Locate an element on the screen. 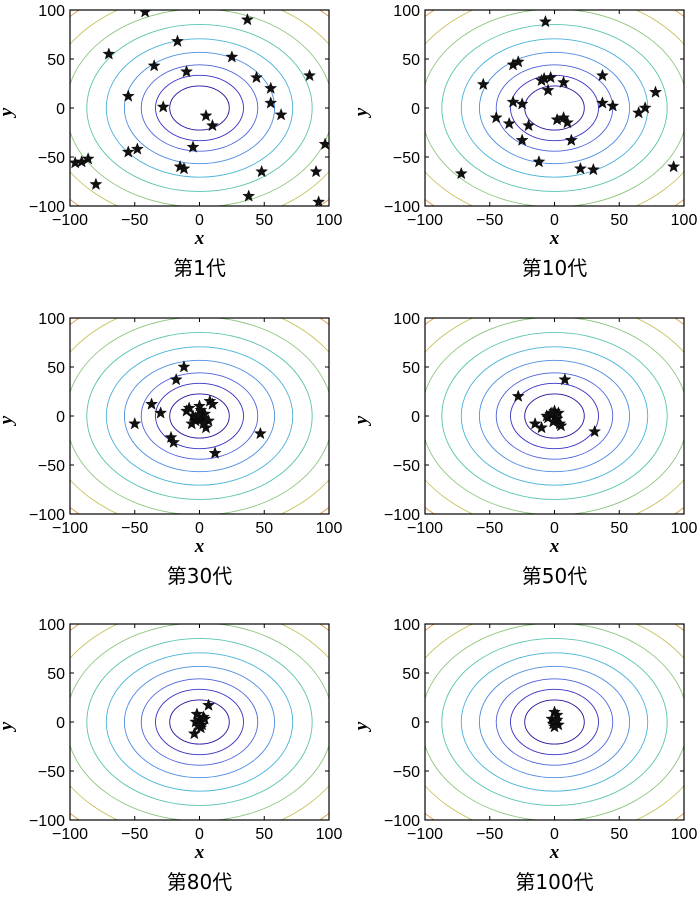  contour-lines is located at coordinates (199, 416).